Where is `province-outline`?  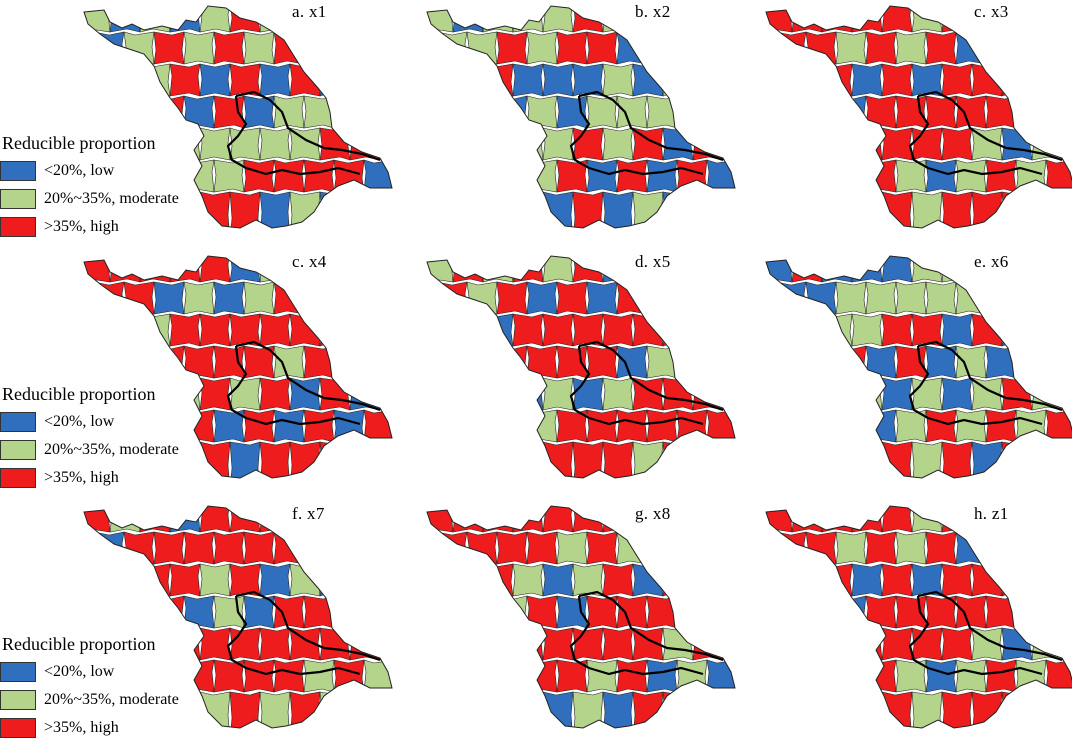
province-outline is located at coordinates (581, 117).